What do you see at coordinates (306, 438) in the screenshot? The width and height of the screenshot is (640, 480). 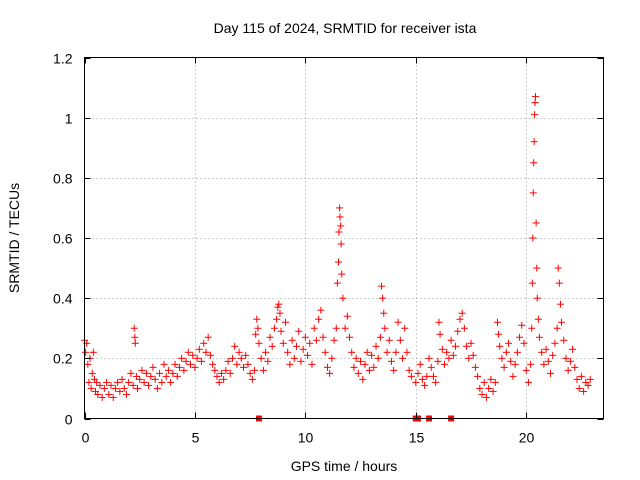 I see `x-tick-label: 10` at bounding box center [306, 438].